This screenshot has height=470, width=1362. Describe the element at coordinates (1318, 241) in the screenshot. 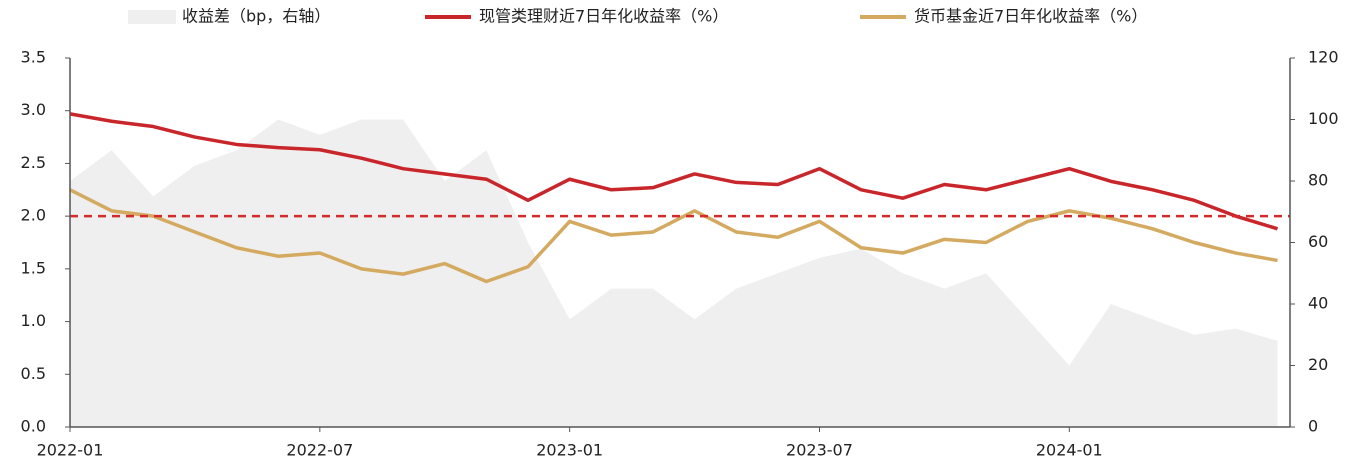

I see `y2-tick-label: 60` at that location.